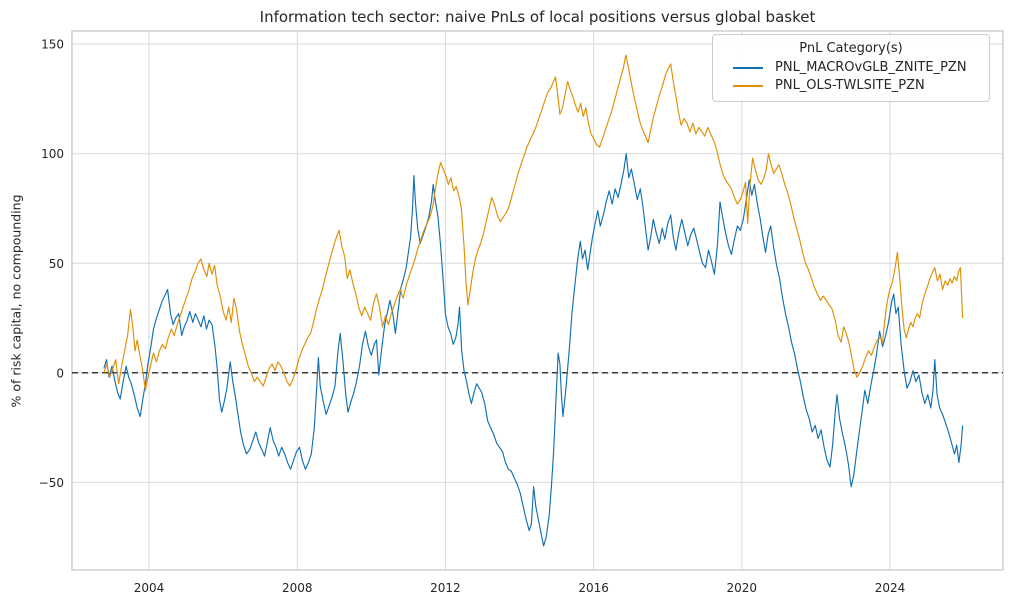 The height and width of the screenshot is (609, 1011). Describe the element at coordinates (851, 48) in the screenshot. I see `legend-title: PnL Category(s)` at that location.